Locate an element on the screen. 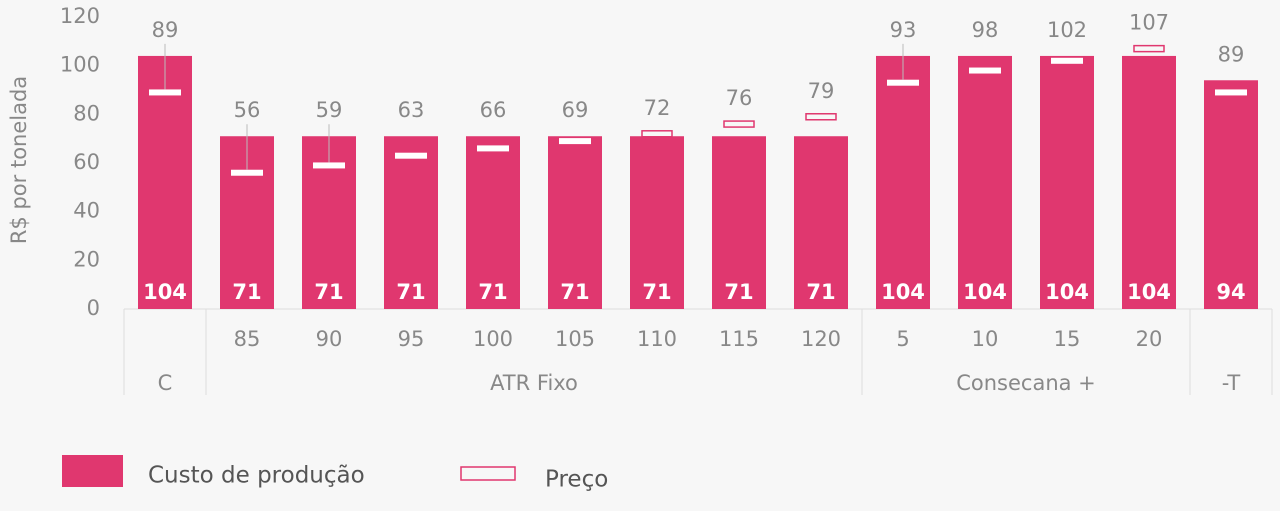 The height and width of the screenshot is (511, 1280). group-label: C is located at coordinates (165, 383).